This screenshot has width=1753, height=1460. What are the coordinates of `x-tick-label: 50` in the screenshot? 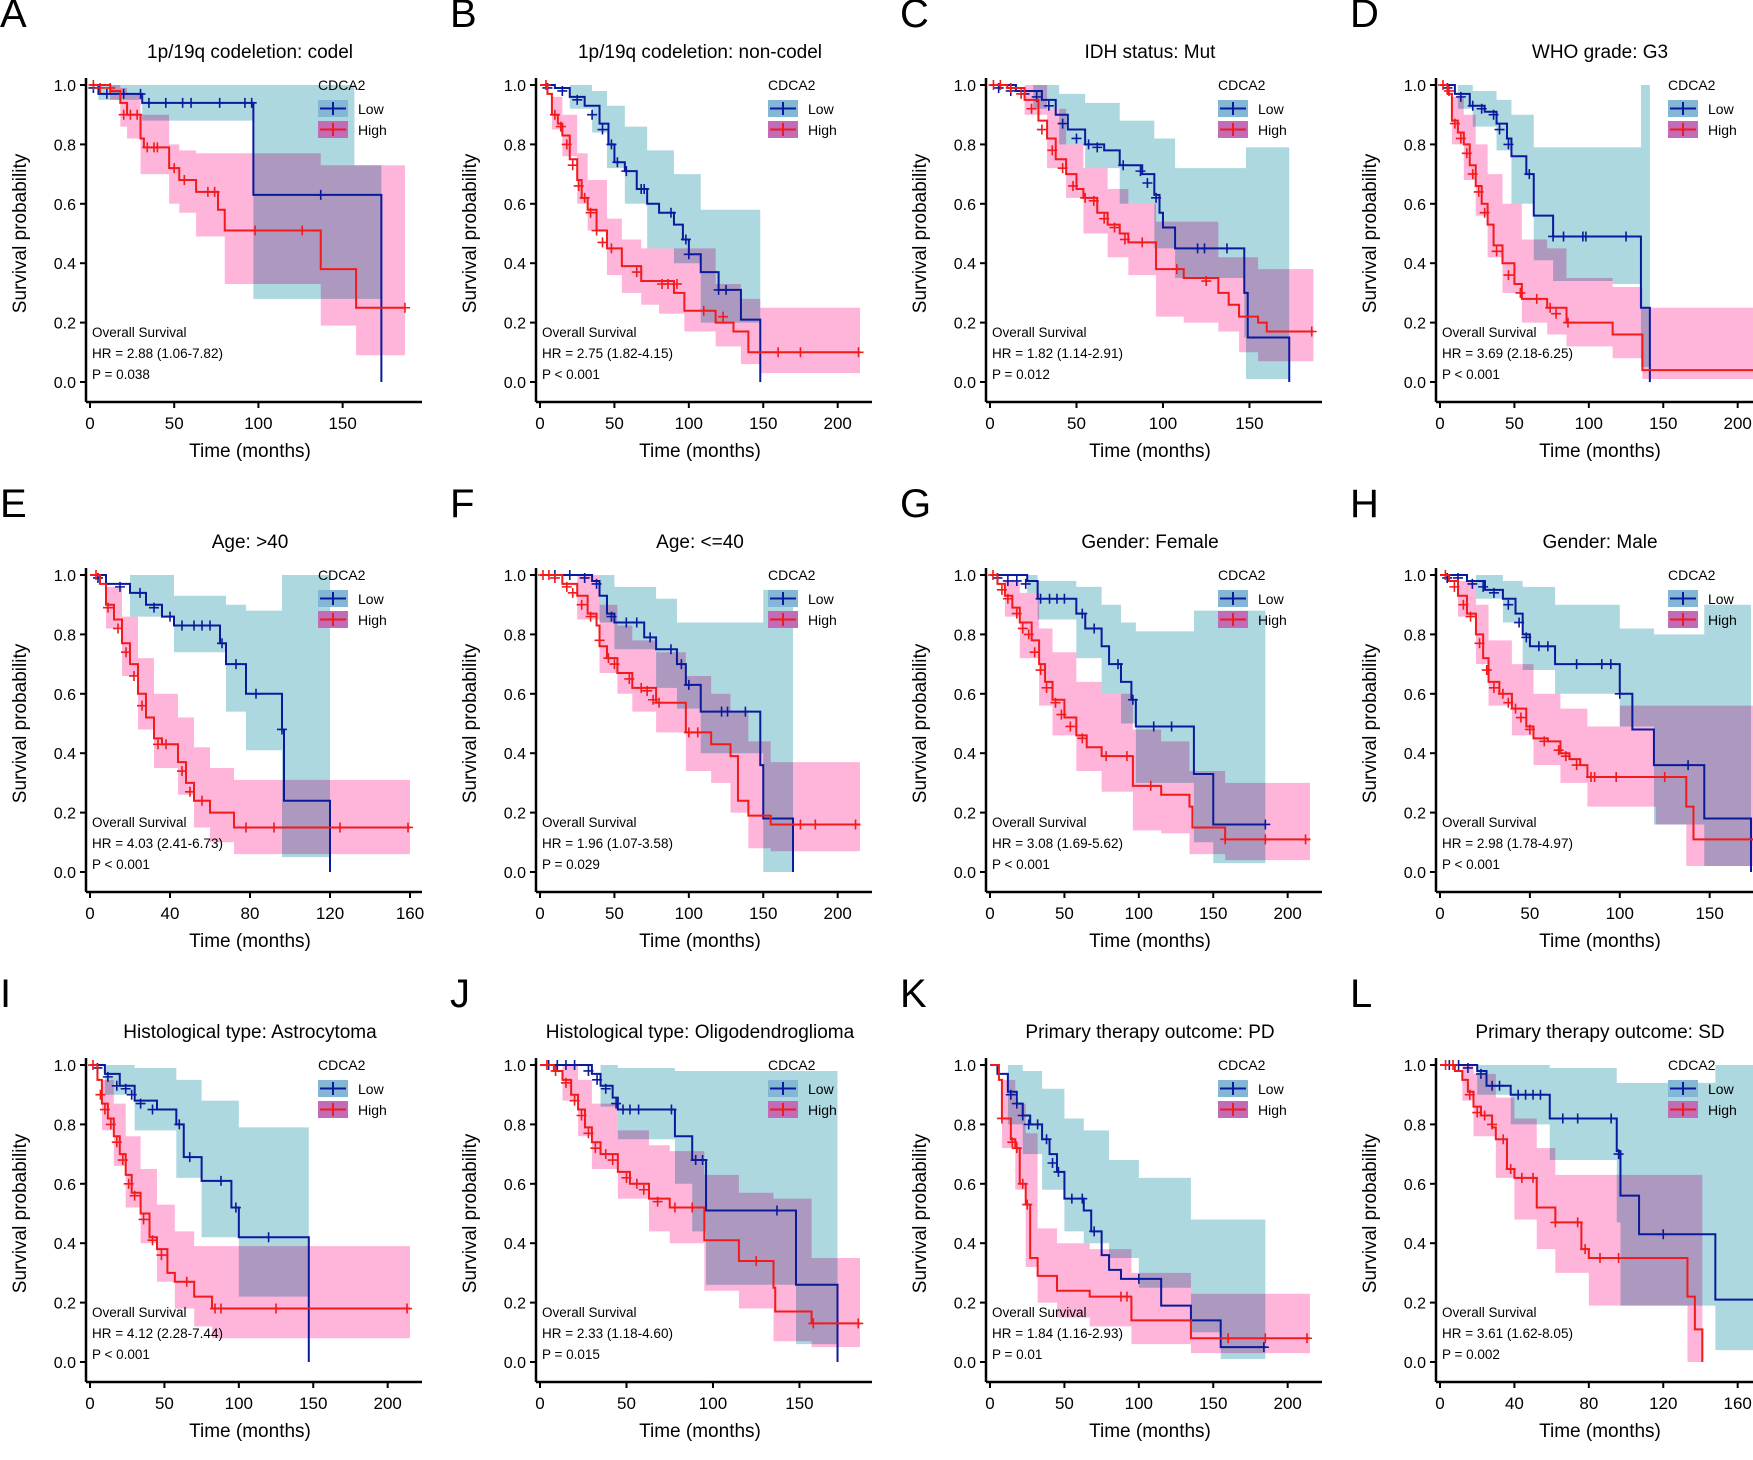 It's located at (614, 423).